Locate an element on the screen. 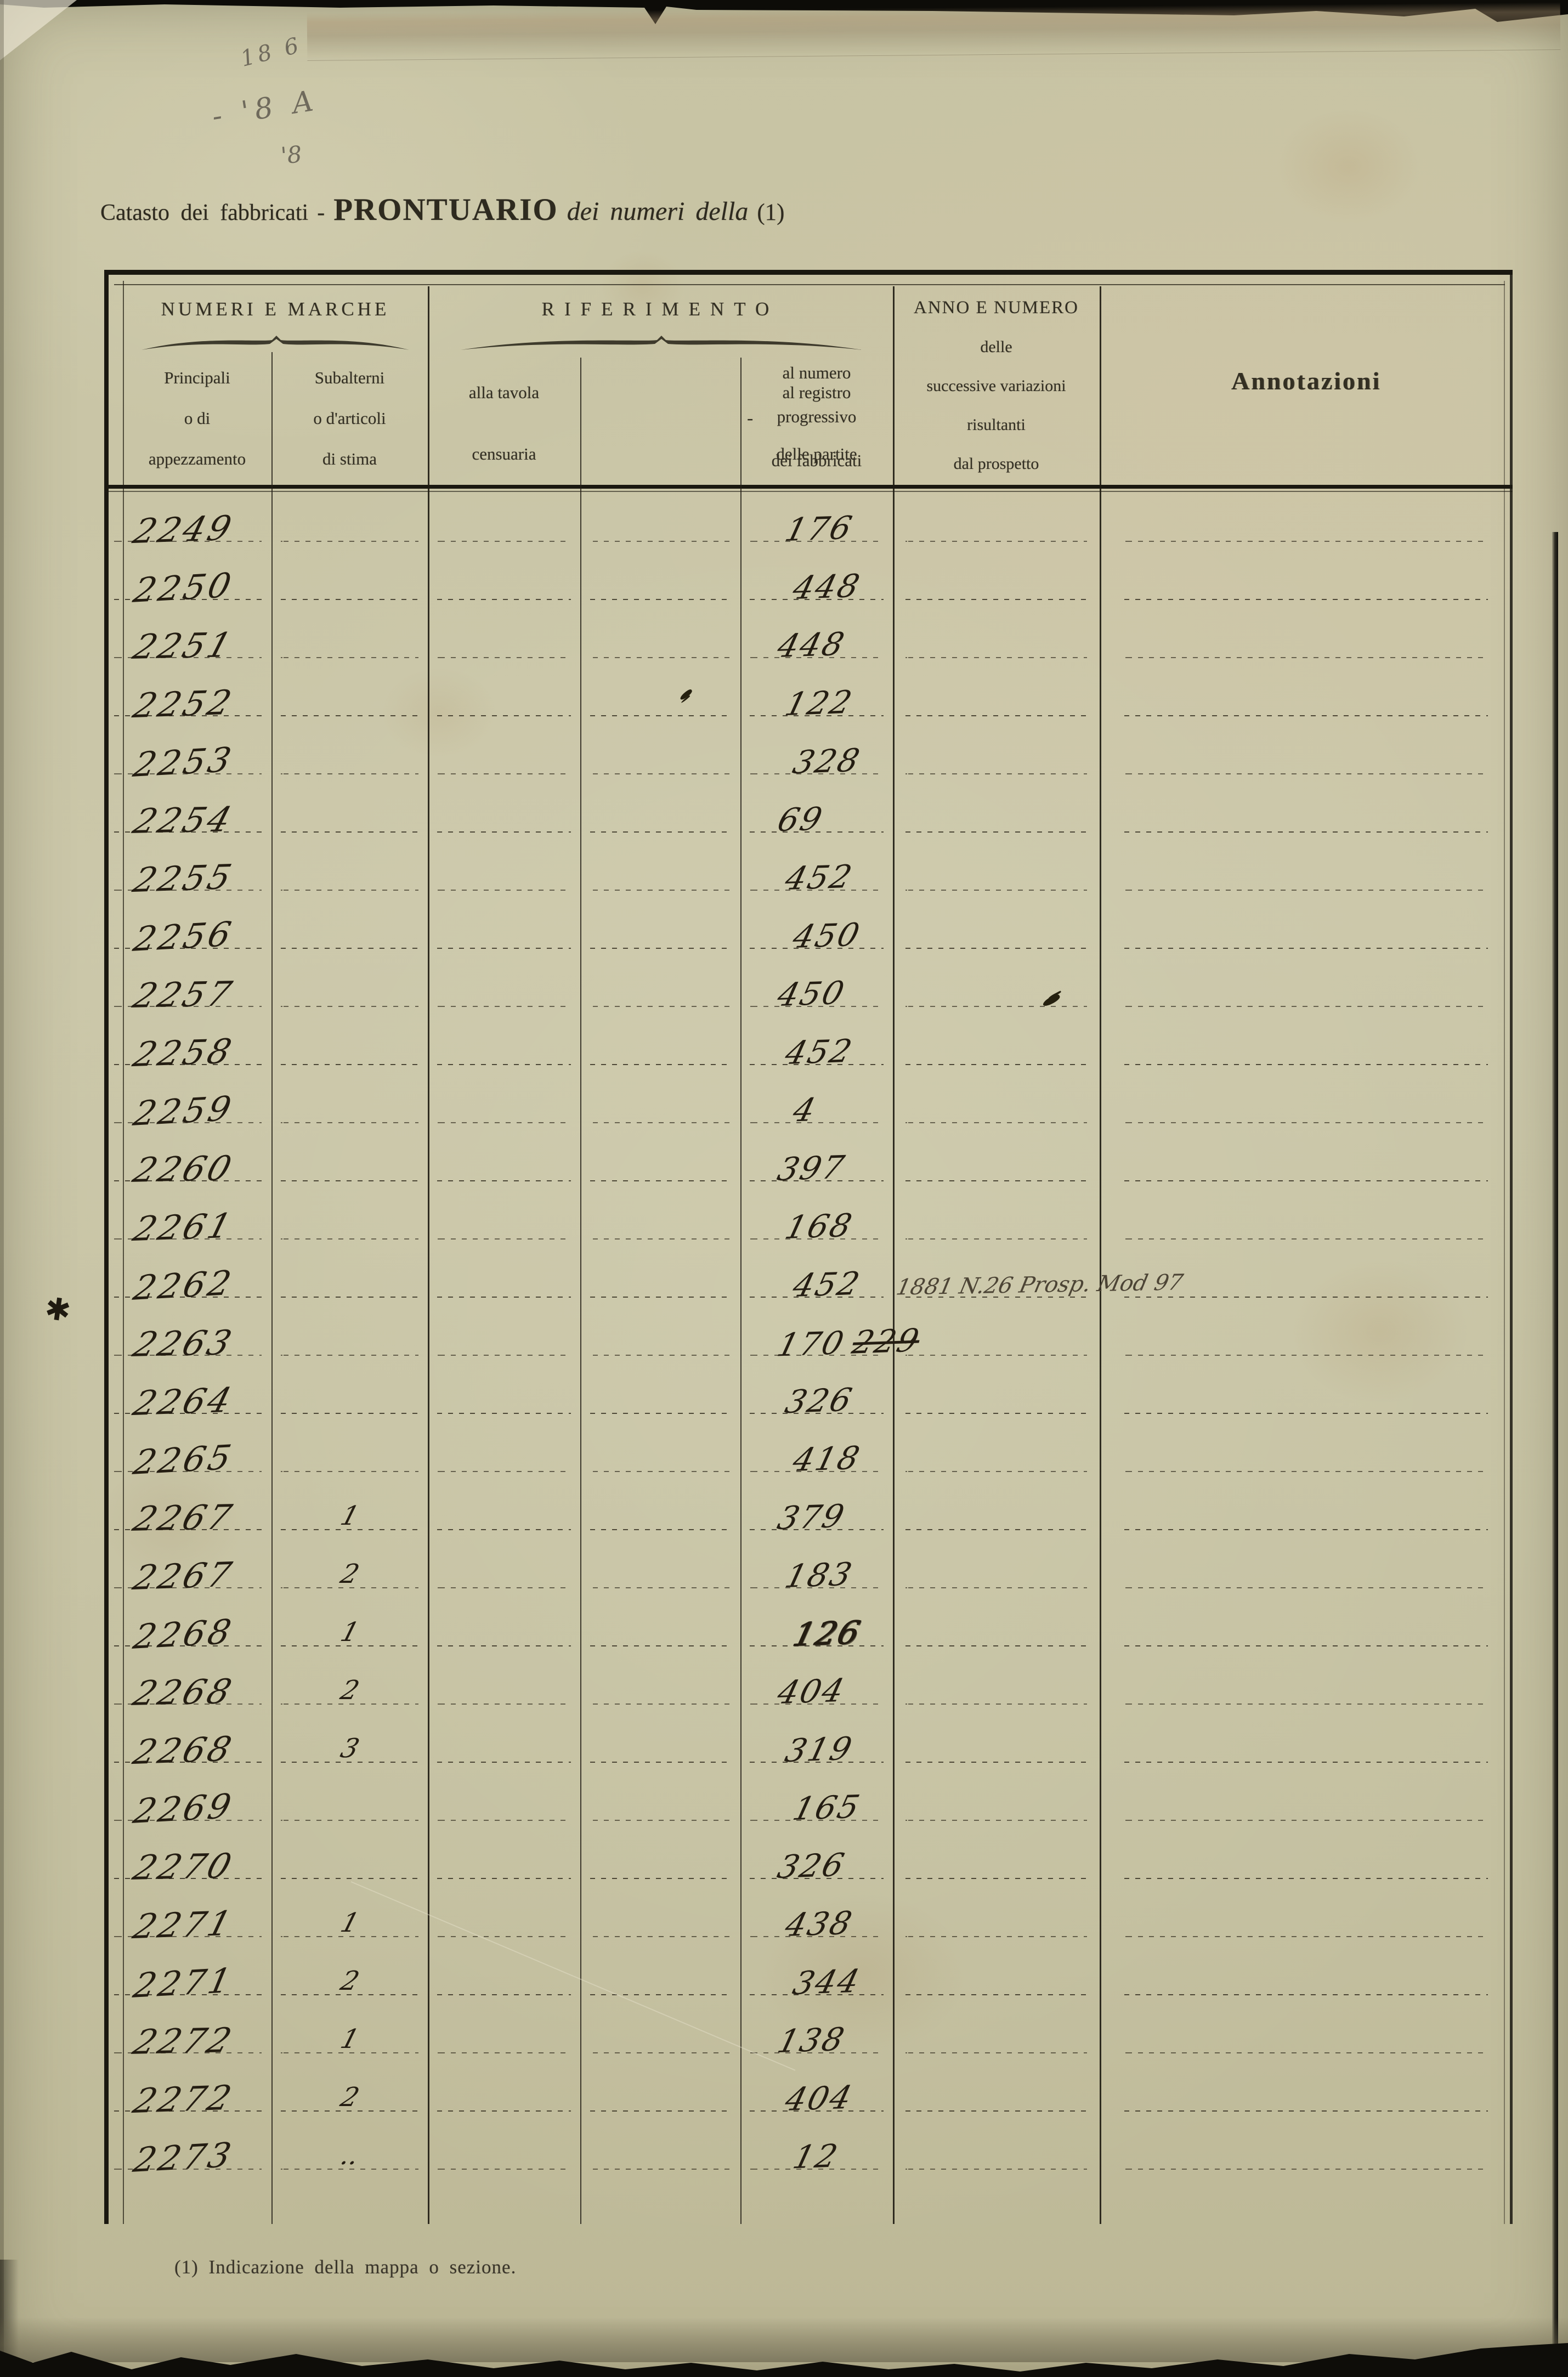 The image size is (1568, 2377). registro-value: 448 is located at coordinates (827, 587).